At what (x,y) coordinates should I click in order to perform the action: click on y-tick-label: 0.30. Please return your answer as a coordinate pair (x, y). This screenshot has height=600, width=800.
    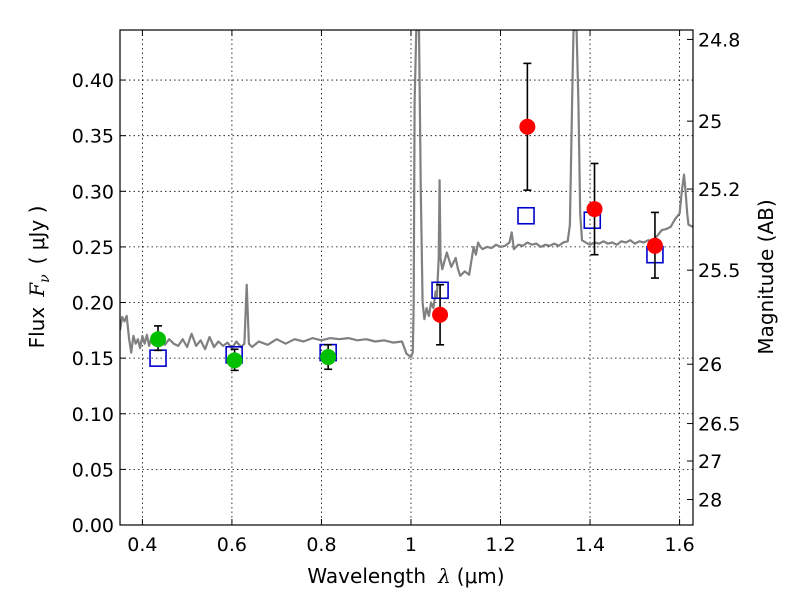
    Looking at the image, I should click on (93, 192).